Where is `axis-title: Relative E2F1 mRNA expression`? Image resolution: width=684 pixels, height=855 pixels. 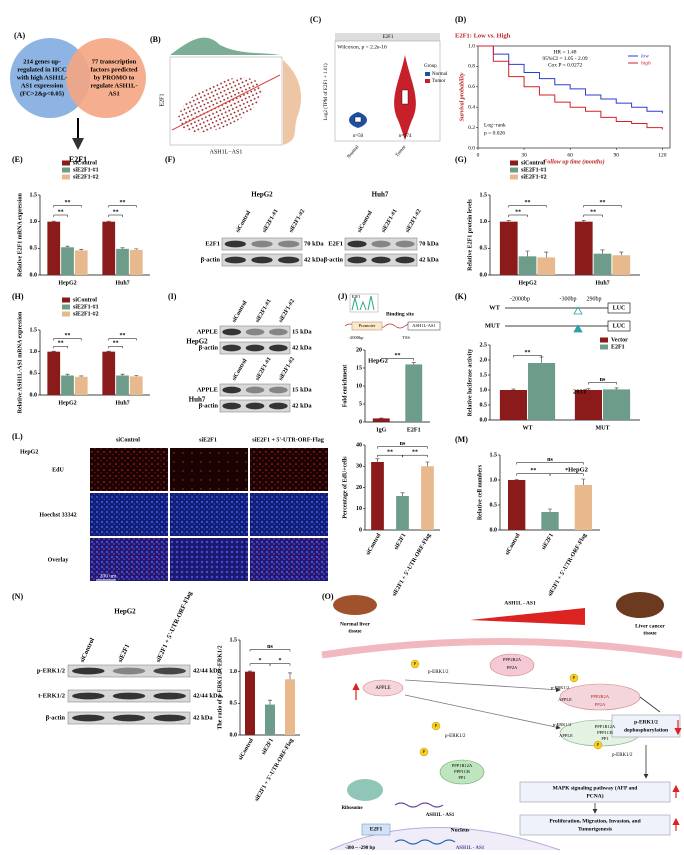
axis-title: Relative E2F1 mRNA expression is located at coordinates (20, 234).